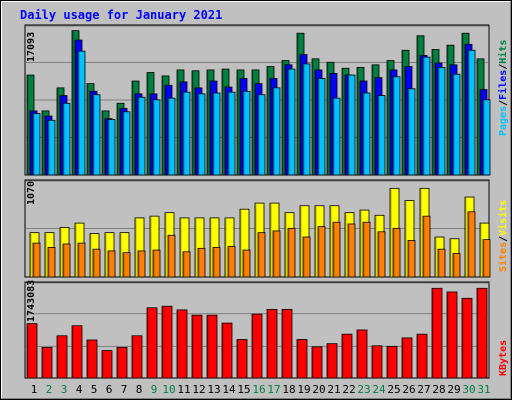 This screenshot has height=405, width=512. I want to click on day-label: 23, so click(363, 389).